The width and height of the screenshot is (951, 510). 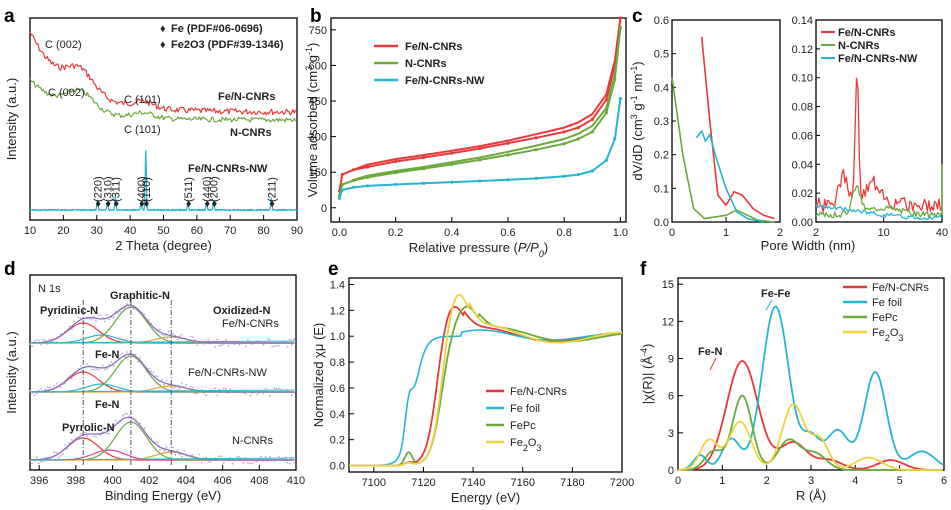 I want to click on x-tick-label: 4, so click(x=855, y=481).